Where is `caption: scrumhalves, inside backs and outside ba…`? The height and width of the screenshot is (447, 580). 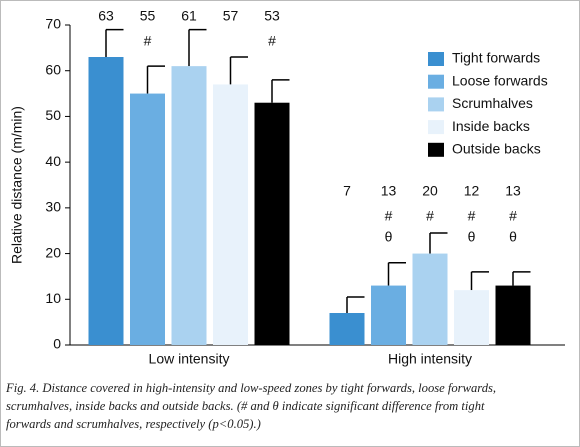
caption: scrumhalves, inside backs and outside ba… is located at coordinates (245, 406).